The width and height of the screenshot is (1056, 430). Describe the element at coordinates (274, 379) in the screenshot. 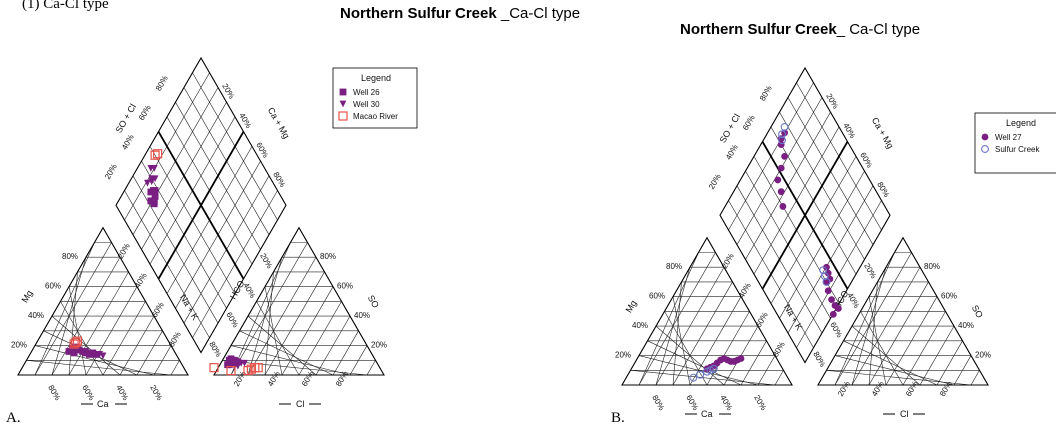

I see `anion-bottom-tick: 40%` at that location.